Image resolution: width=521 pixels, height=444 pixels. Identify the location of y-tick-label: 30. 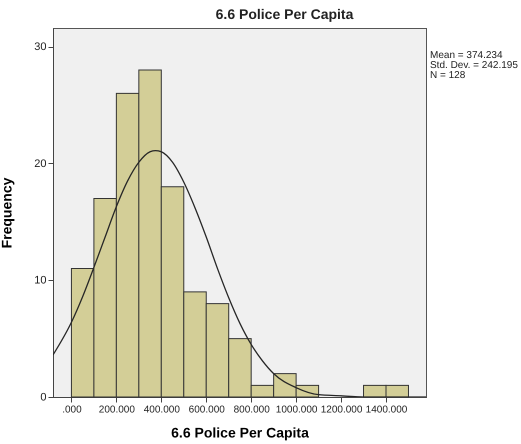
(40, 47).